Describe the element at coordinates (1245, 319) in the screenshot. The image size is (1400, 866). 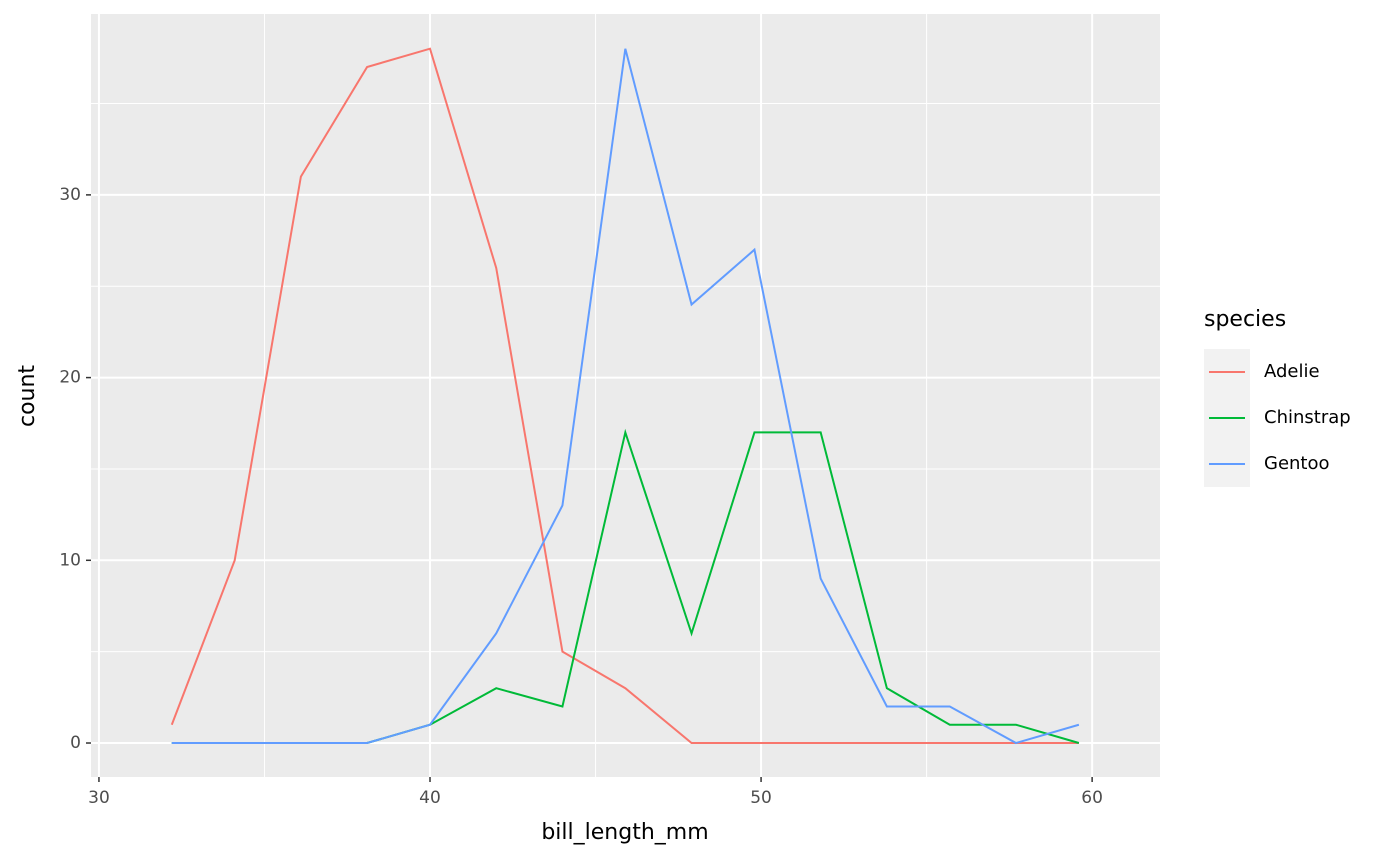
I see `legend-title: species` at that location.